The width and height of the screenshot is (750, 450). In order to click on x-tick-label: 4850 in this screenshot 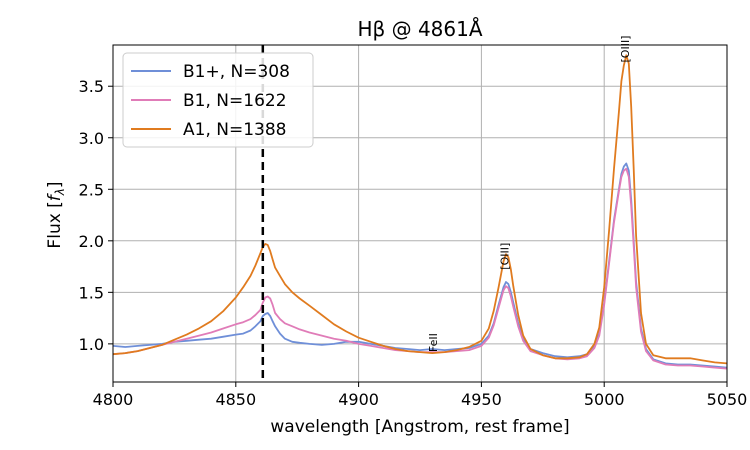, I will do `click(235, 399)`.